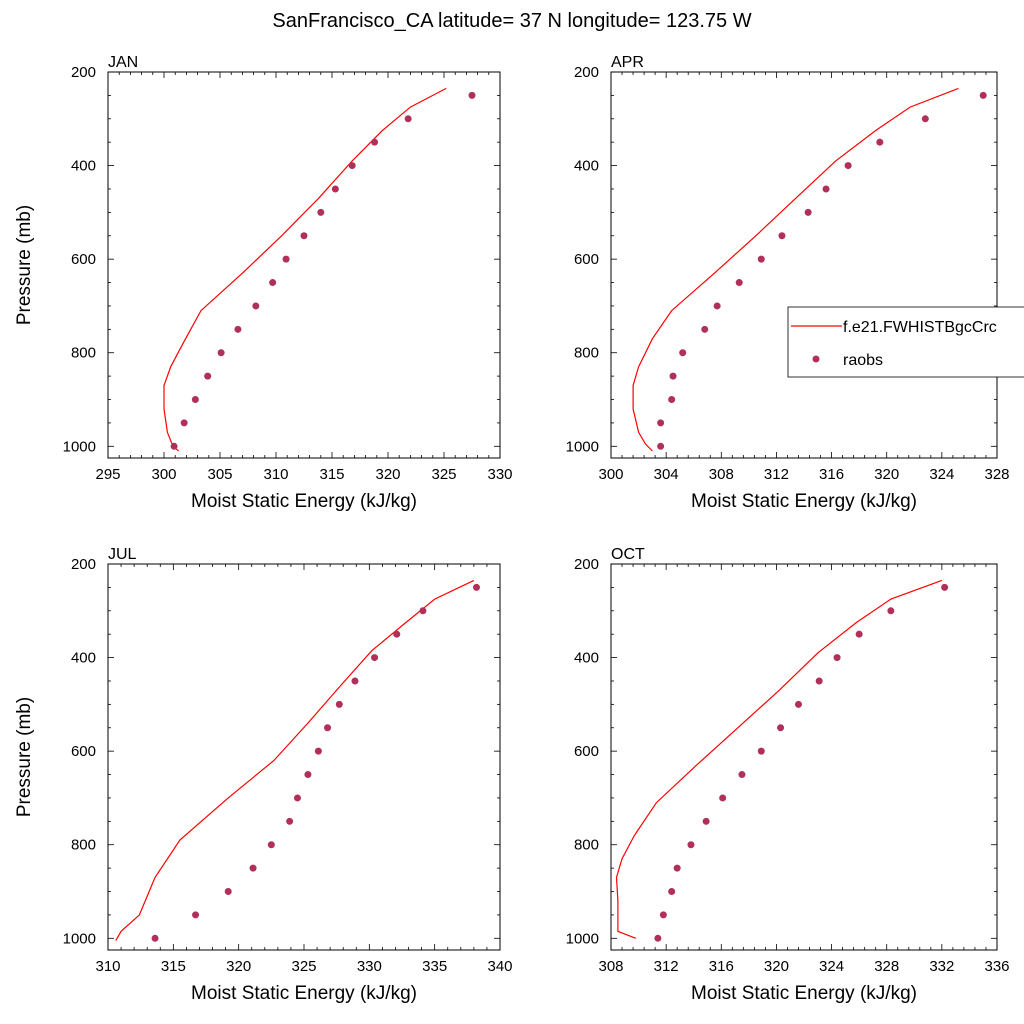 Image resolution: width=1024 pixels, height=1024 pixels. I want to click on panel-jan-model-line, so click(305, 269).